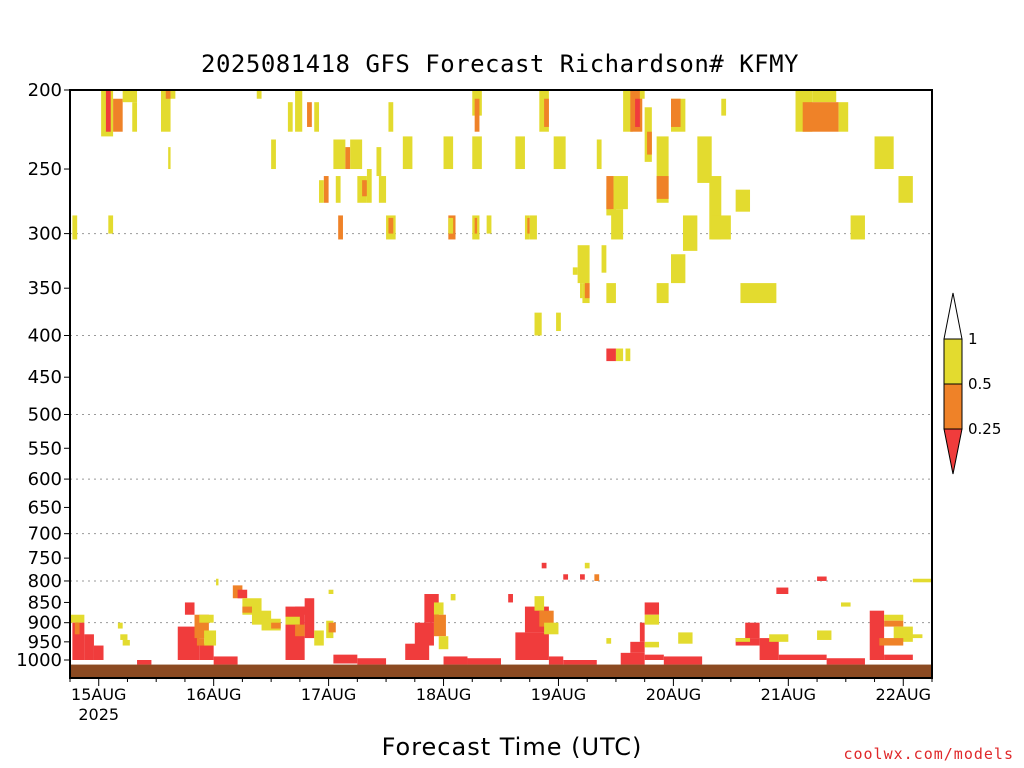 Image resolution: width=1024 pixels, height=768 pixels. Describe the element at coordinates (39, 660) in the screenshot. I see `y-tick-label: 1000` at that location.